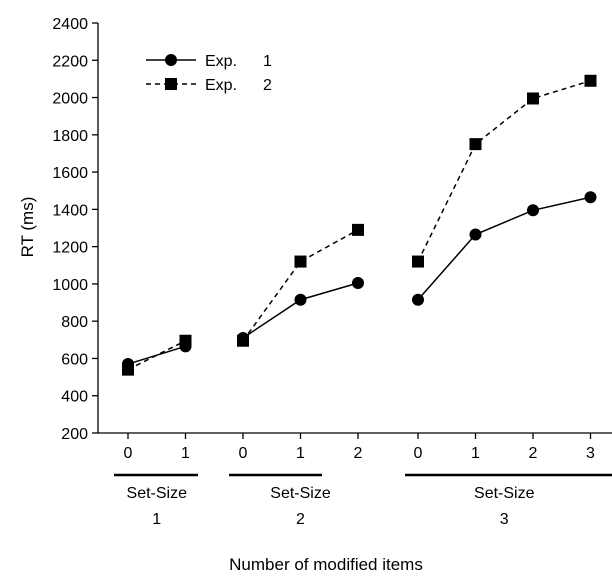  Describe the element at coordinates (590, 453) in the screenshot. I see `x-tick-label: 3` at that location.